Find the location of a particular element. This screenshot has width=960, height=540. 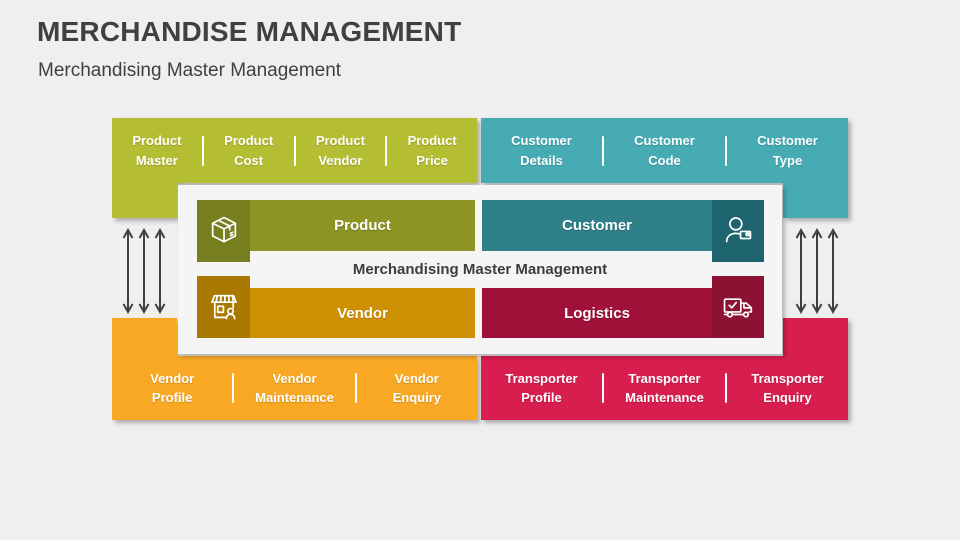

label-vendor-enquiry: Vendor Enquiry is located at coordinates (417, 388).